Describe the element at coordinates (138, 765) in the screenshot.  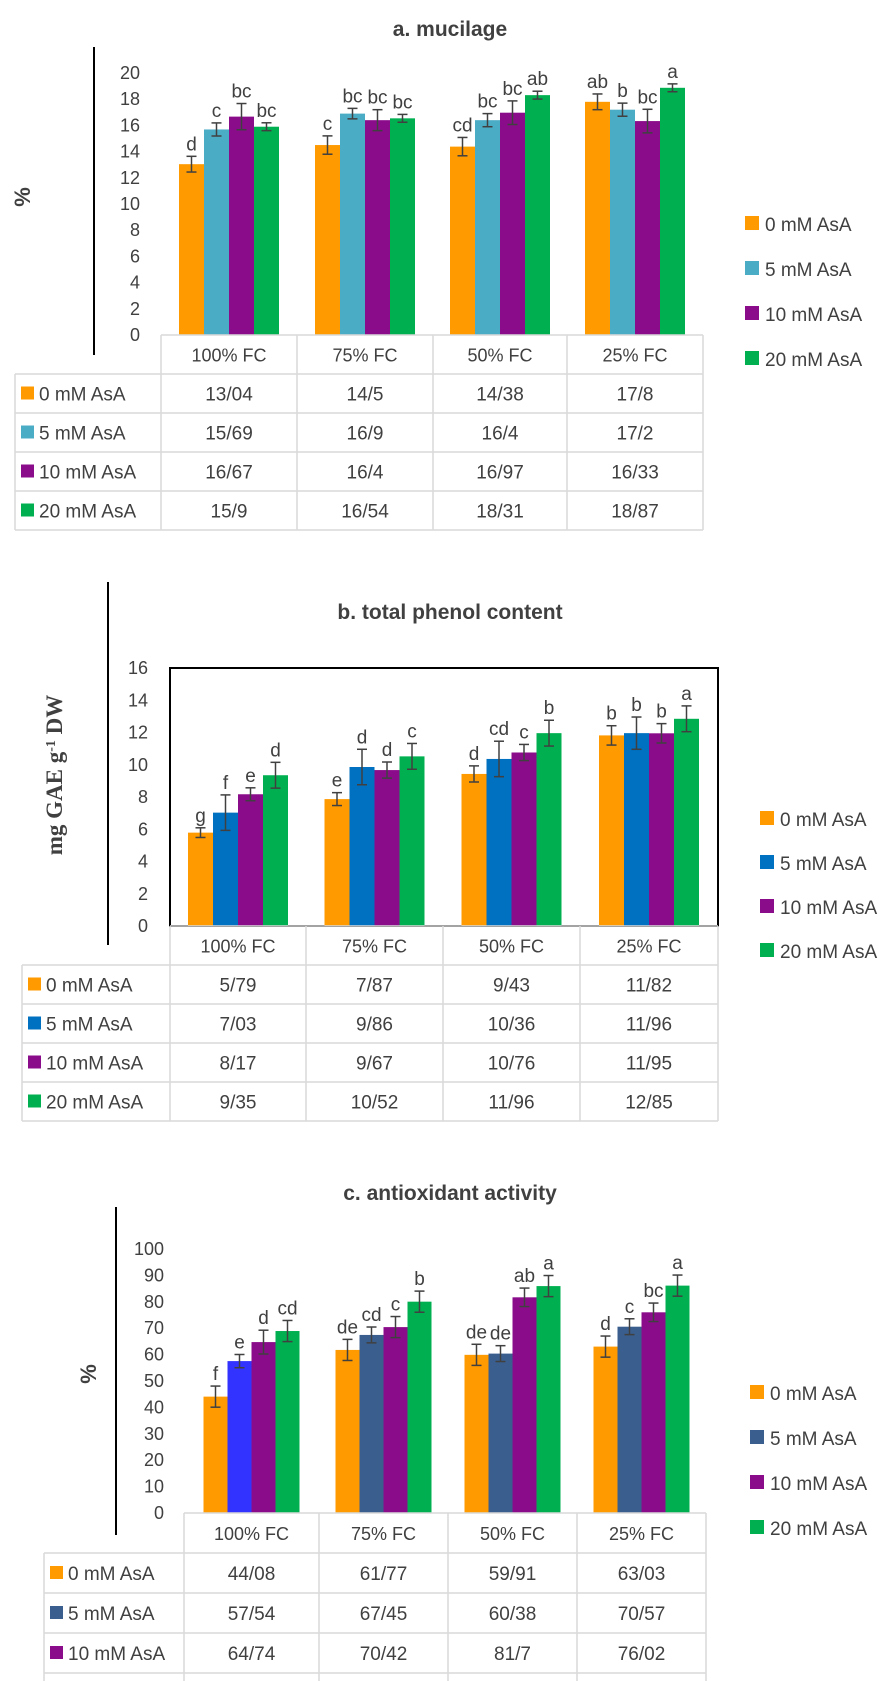
I see `y-tick-label: 10` at that location.